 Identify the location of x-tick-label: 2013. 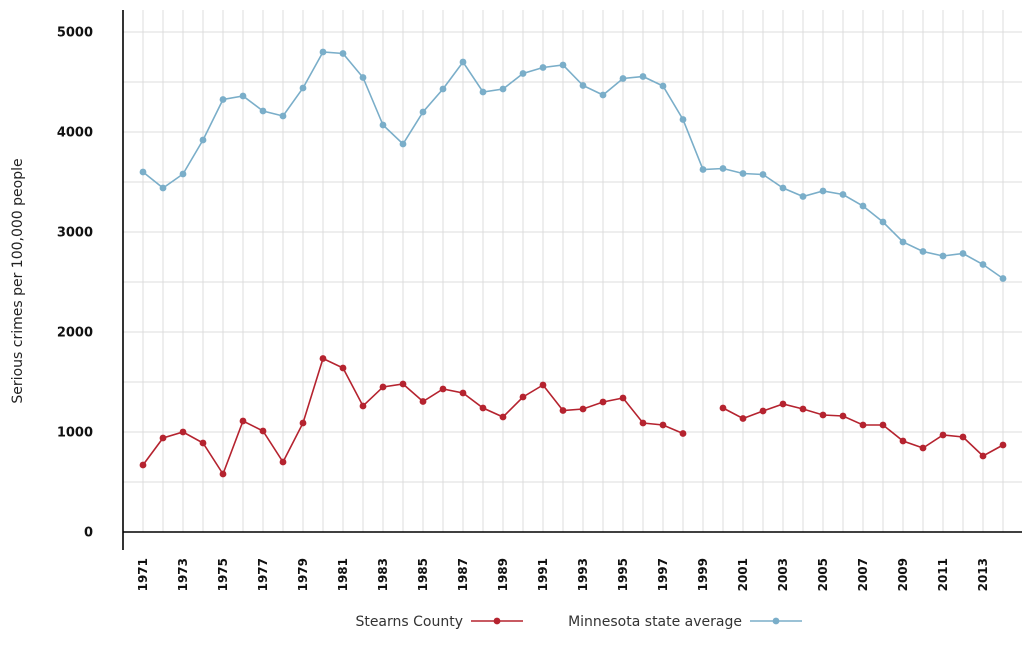
(983, 574).